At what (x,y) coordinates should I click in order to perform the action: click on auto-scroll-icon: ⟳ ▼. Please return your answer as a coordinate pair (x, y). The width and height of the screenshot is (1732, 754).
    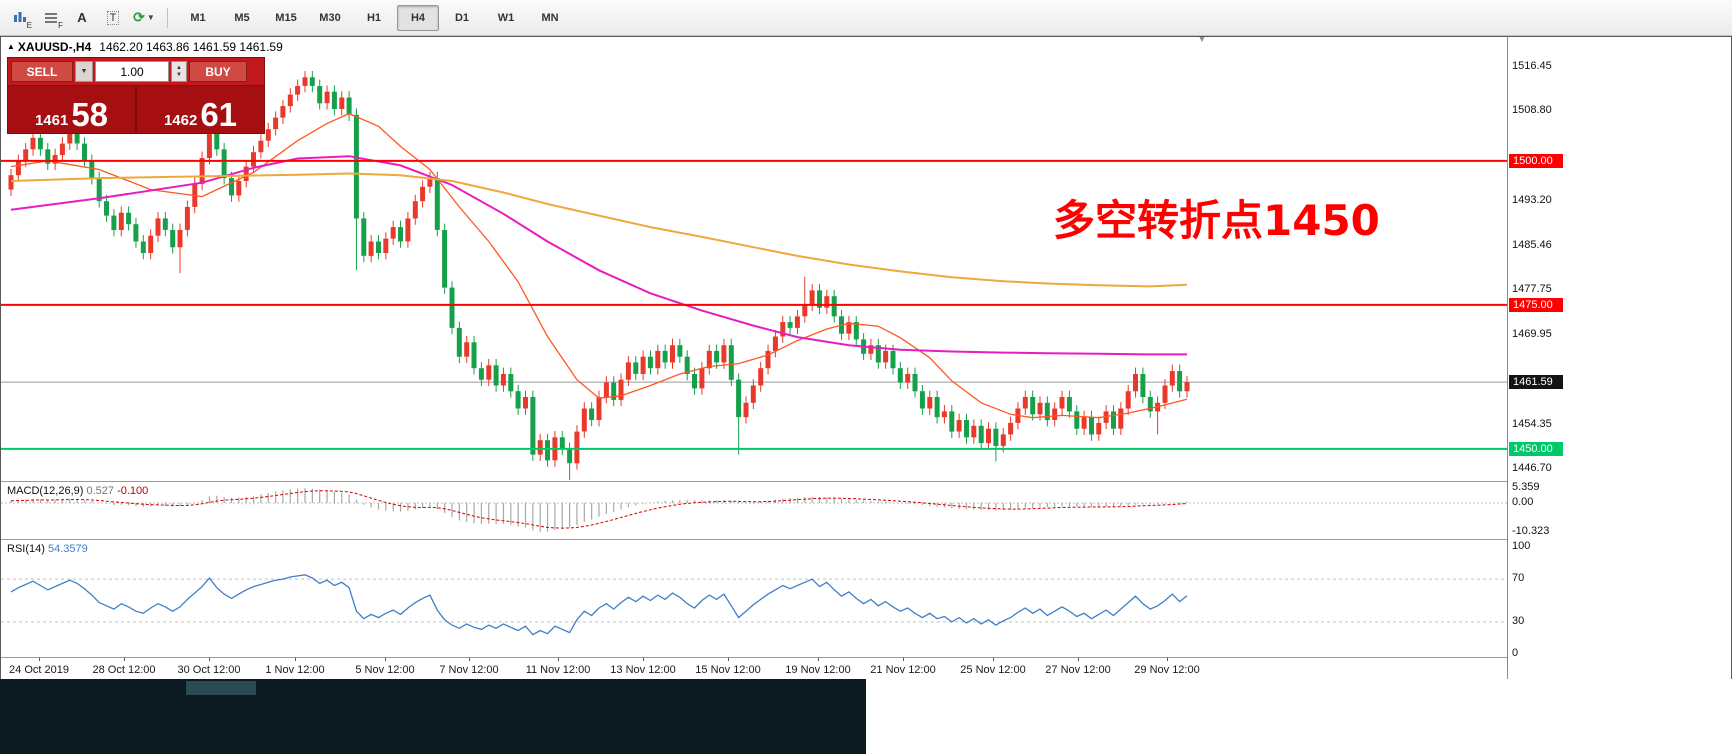
    Looking at the image, I should click on (144, 18).